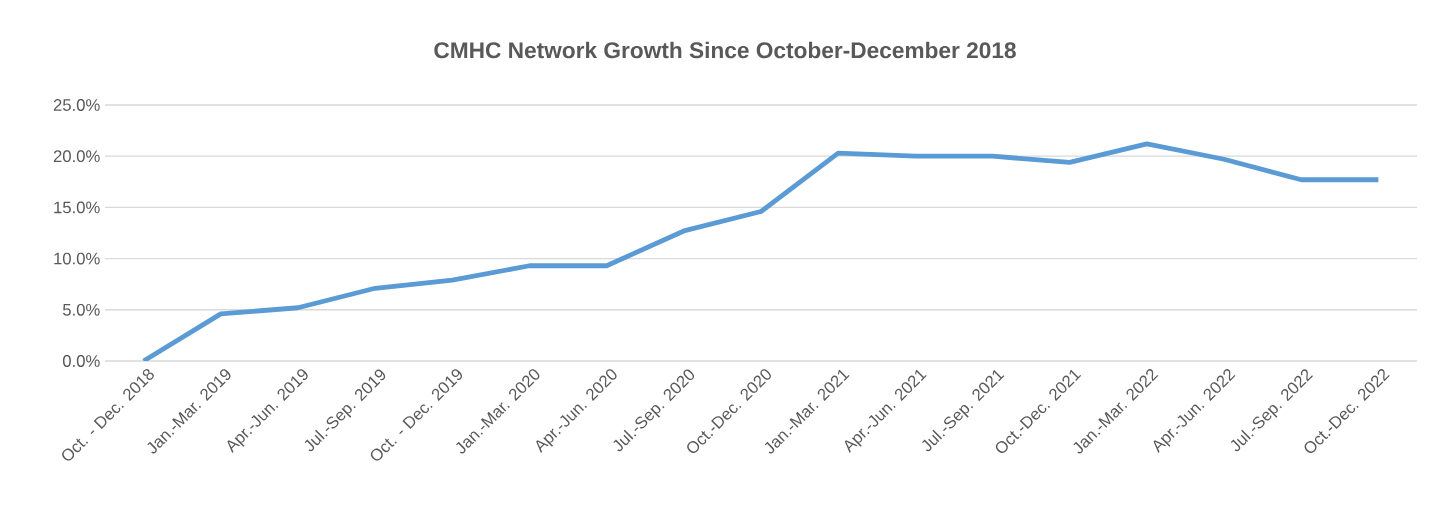 The width and height of the screenshot is (1450, 520). What do you see at coordinates (725, 50) in the screenshot?
I see `chart-title: CMHC Network Growth Since October-December 2018` at bounding box center [725, 50].